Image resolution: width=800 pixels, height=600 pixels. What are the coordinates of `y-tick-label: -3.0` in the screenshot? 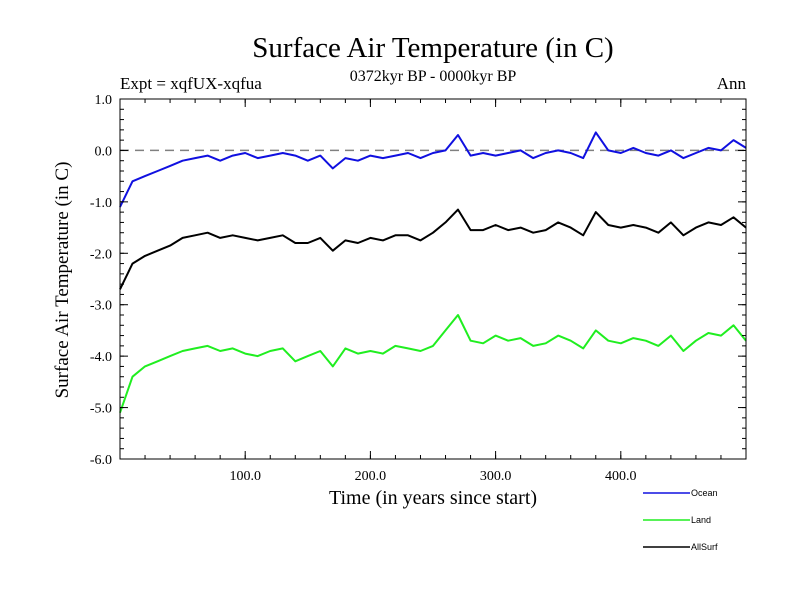 It's located at (101, 306).